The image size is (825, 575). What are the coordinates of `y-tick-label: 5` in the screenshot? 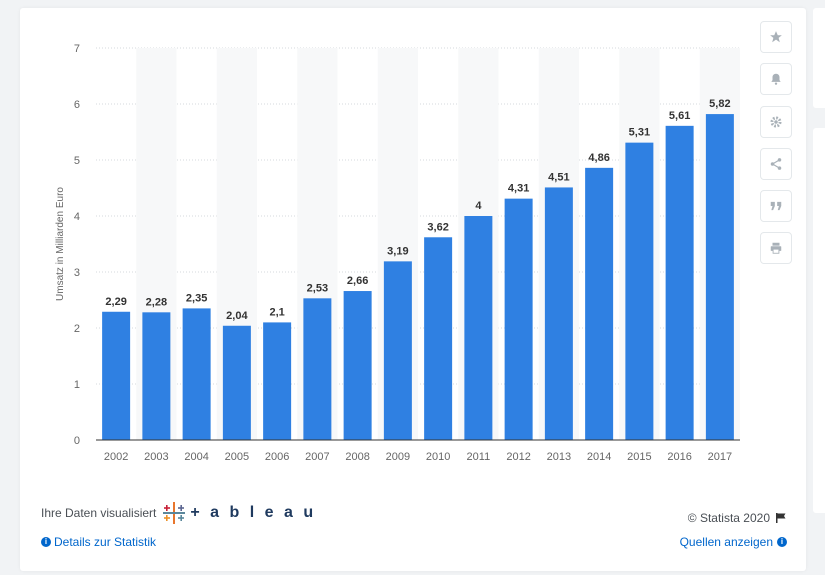 It's located at (77, 161).